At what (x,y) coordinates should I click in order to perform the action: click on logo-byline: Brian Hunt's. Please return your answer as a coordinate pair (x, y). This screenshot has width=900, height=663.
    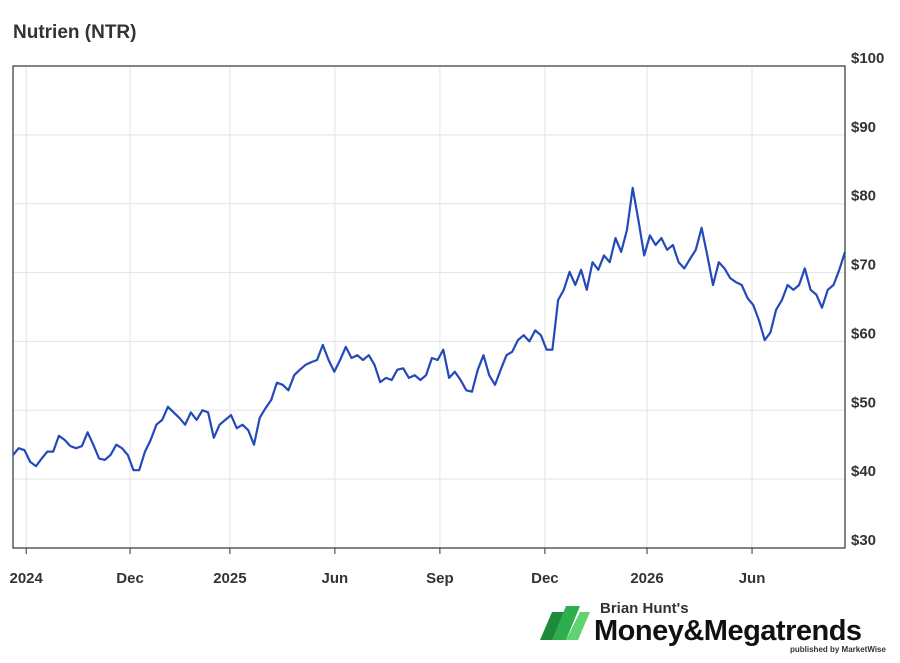
    Looking at the image, I should click on (644, 608).